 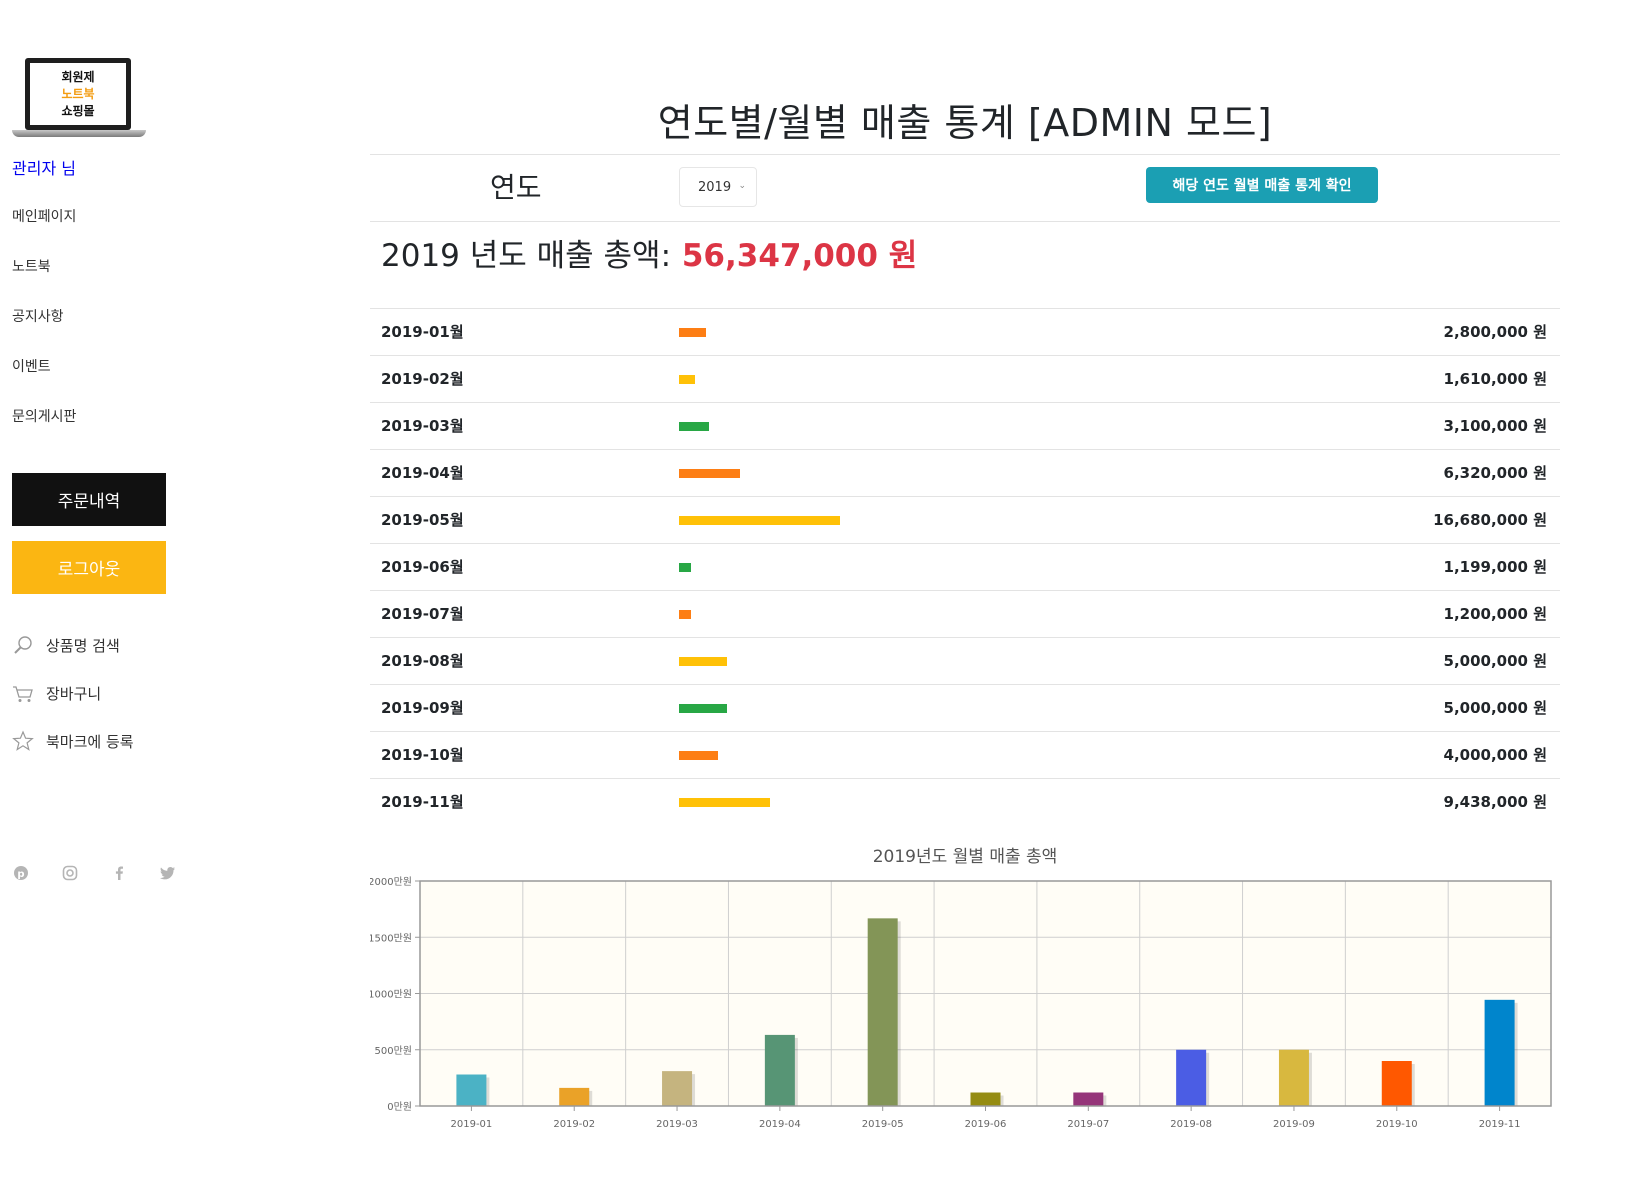 I want to click on month-label: 2019-01월, so click(x=422, y=332).